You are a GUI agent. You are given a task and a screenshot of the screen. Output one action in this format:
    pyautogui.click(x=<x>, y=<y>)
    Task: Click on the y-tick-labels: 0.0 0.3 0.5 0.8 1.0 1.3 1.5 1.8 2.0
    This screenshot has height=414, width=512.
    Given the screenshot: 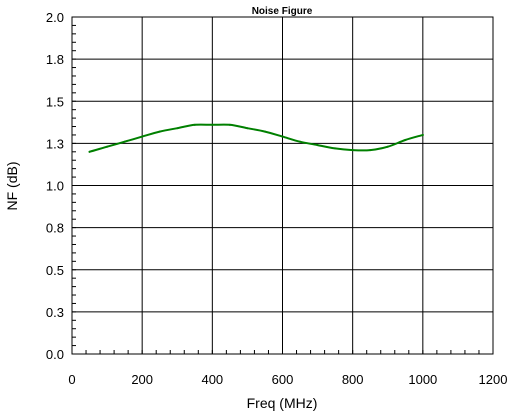 What is the action you would take?
    pyautogui.click(x=55, y=186)
    